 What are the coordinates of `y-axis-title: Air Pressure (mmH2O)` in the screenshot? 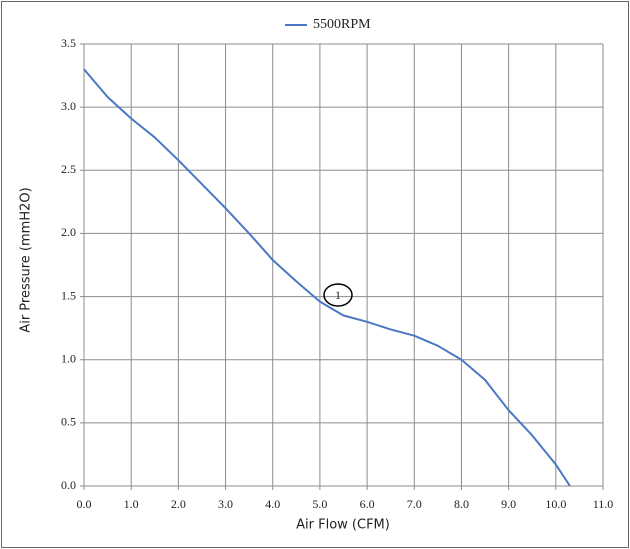 It's located at (26, 259).